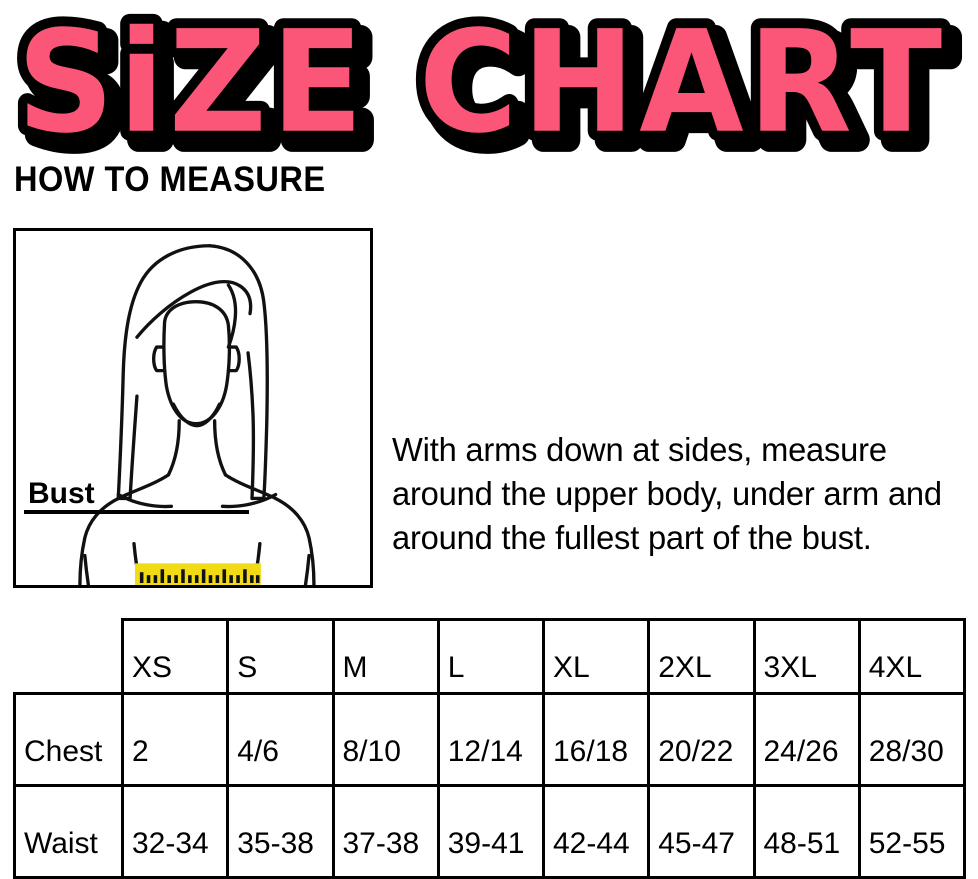  I want to click on cell-chest-xs: 2, so click(175, 739).